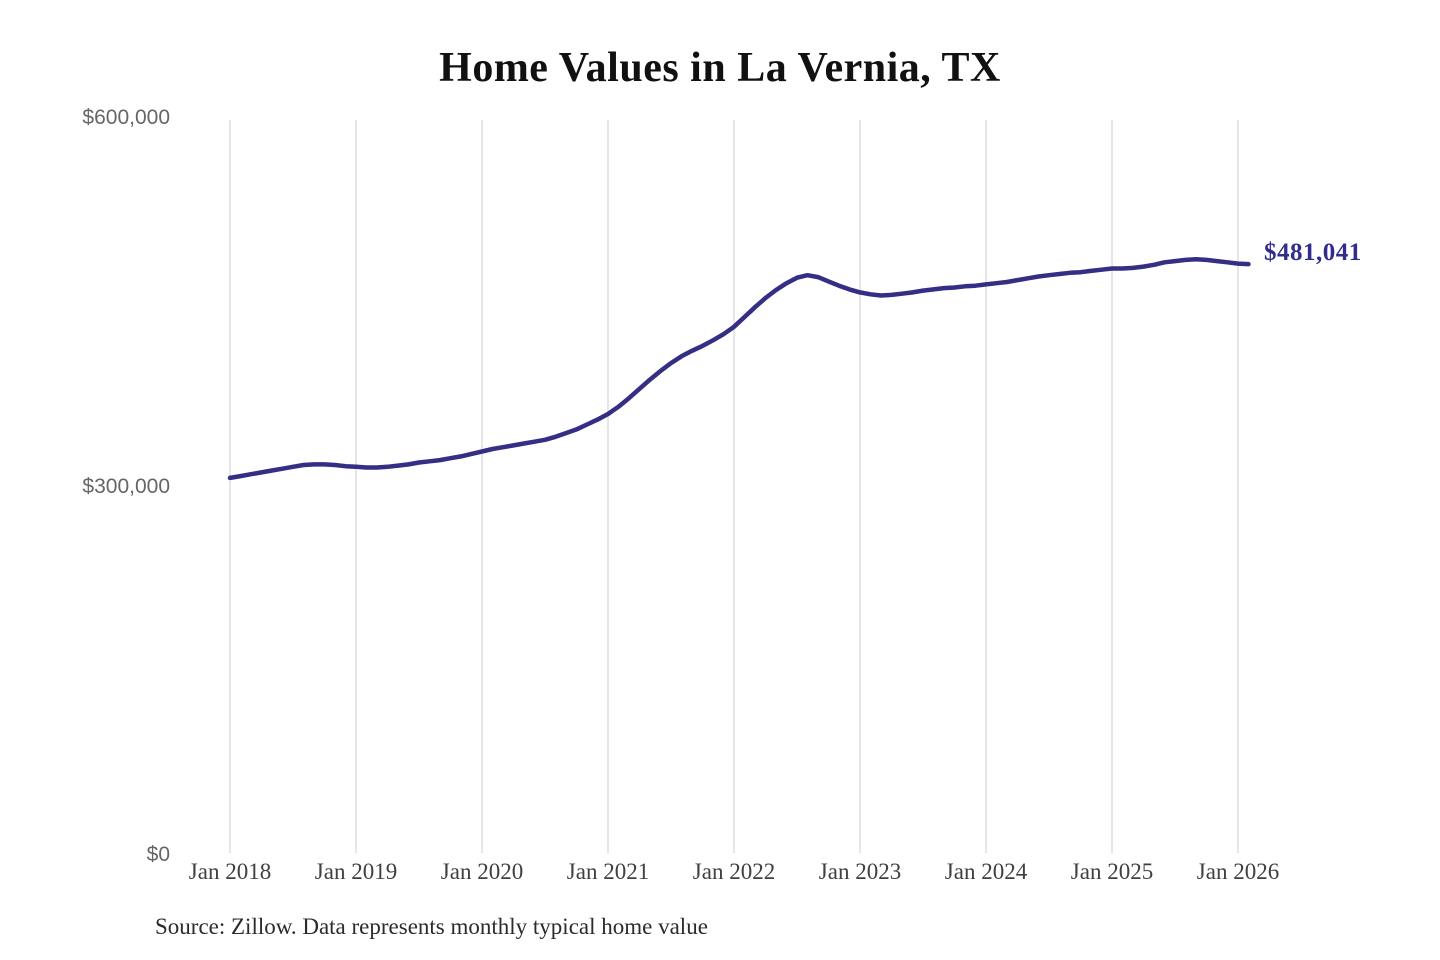 This screenshot has width=1440, height=960. I want to click on x-tick-label: Jan 2020, so click(482, 871).